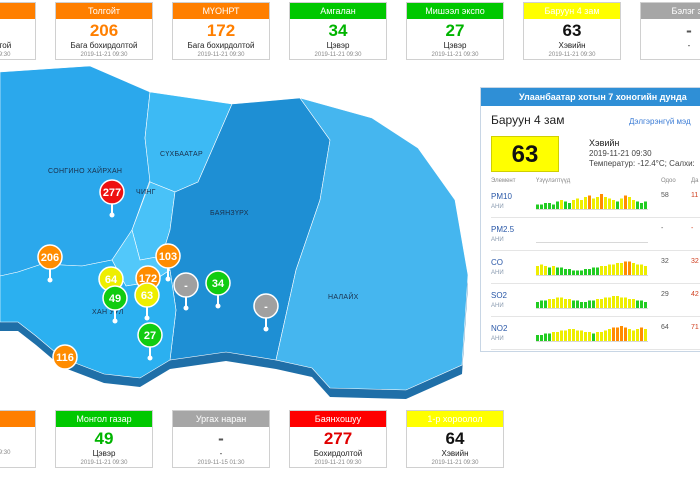  I want to click on pollutant-current: 64, so click(665, 327).